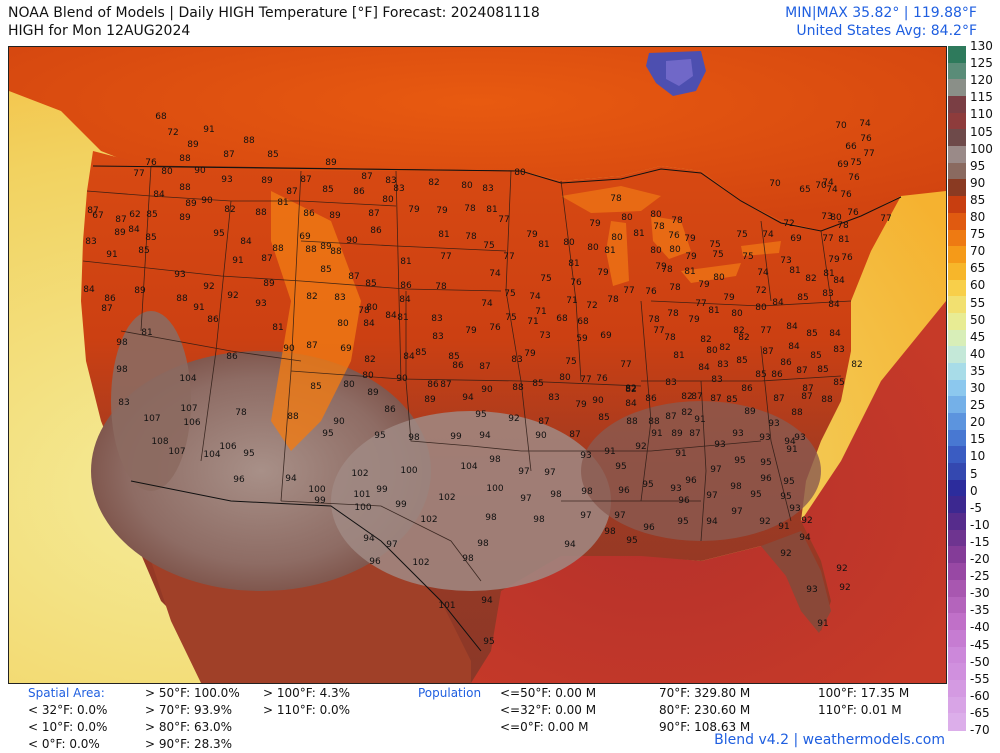 This screenshot has width=1000, height=753. What do you see at coordinates (886, 31) in the screenshot?
I see `us-average-readout: United States Avg: 84.2°F` at bounding box center [886, 31].